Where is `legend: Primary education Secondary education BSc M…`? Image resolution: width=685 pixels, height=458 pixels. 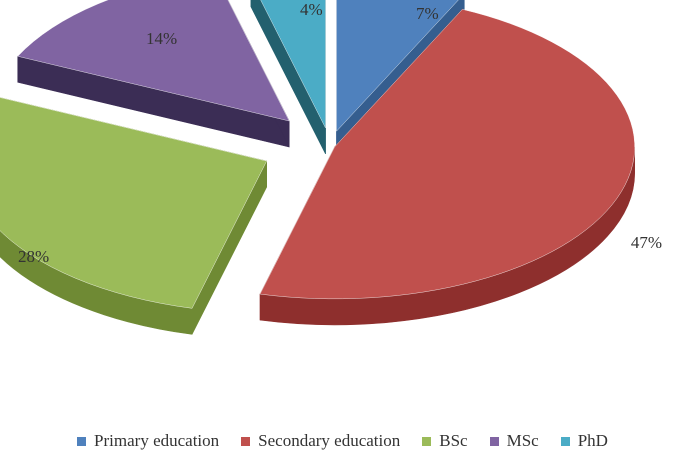 legend: Primary education Secondary education BSc M… is located at coordinates (342, 441).